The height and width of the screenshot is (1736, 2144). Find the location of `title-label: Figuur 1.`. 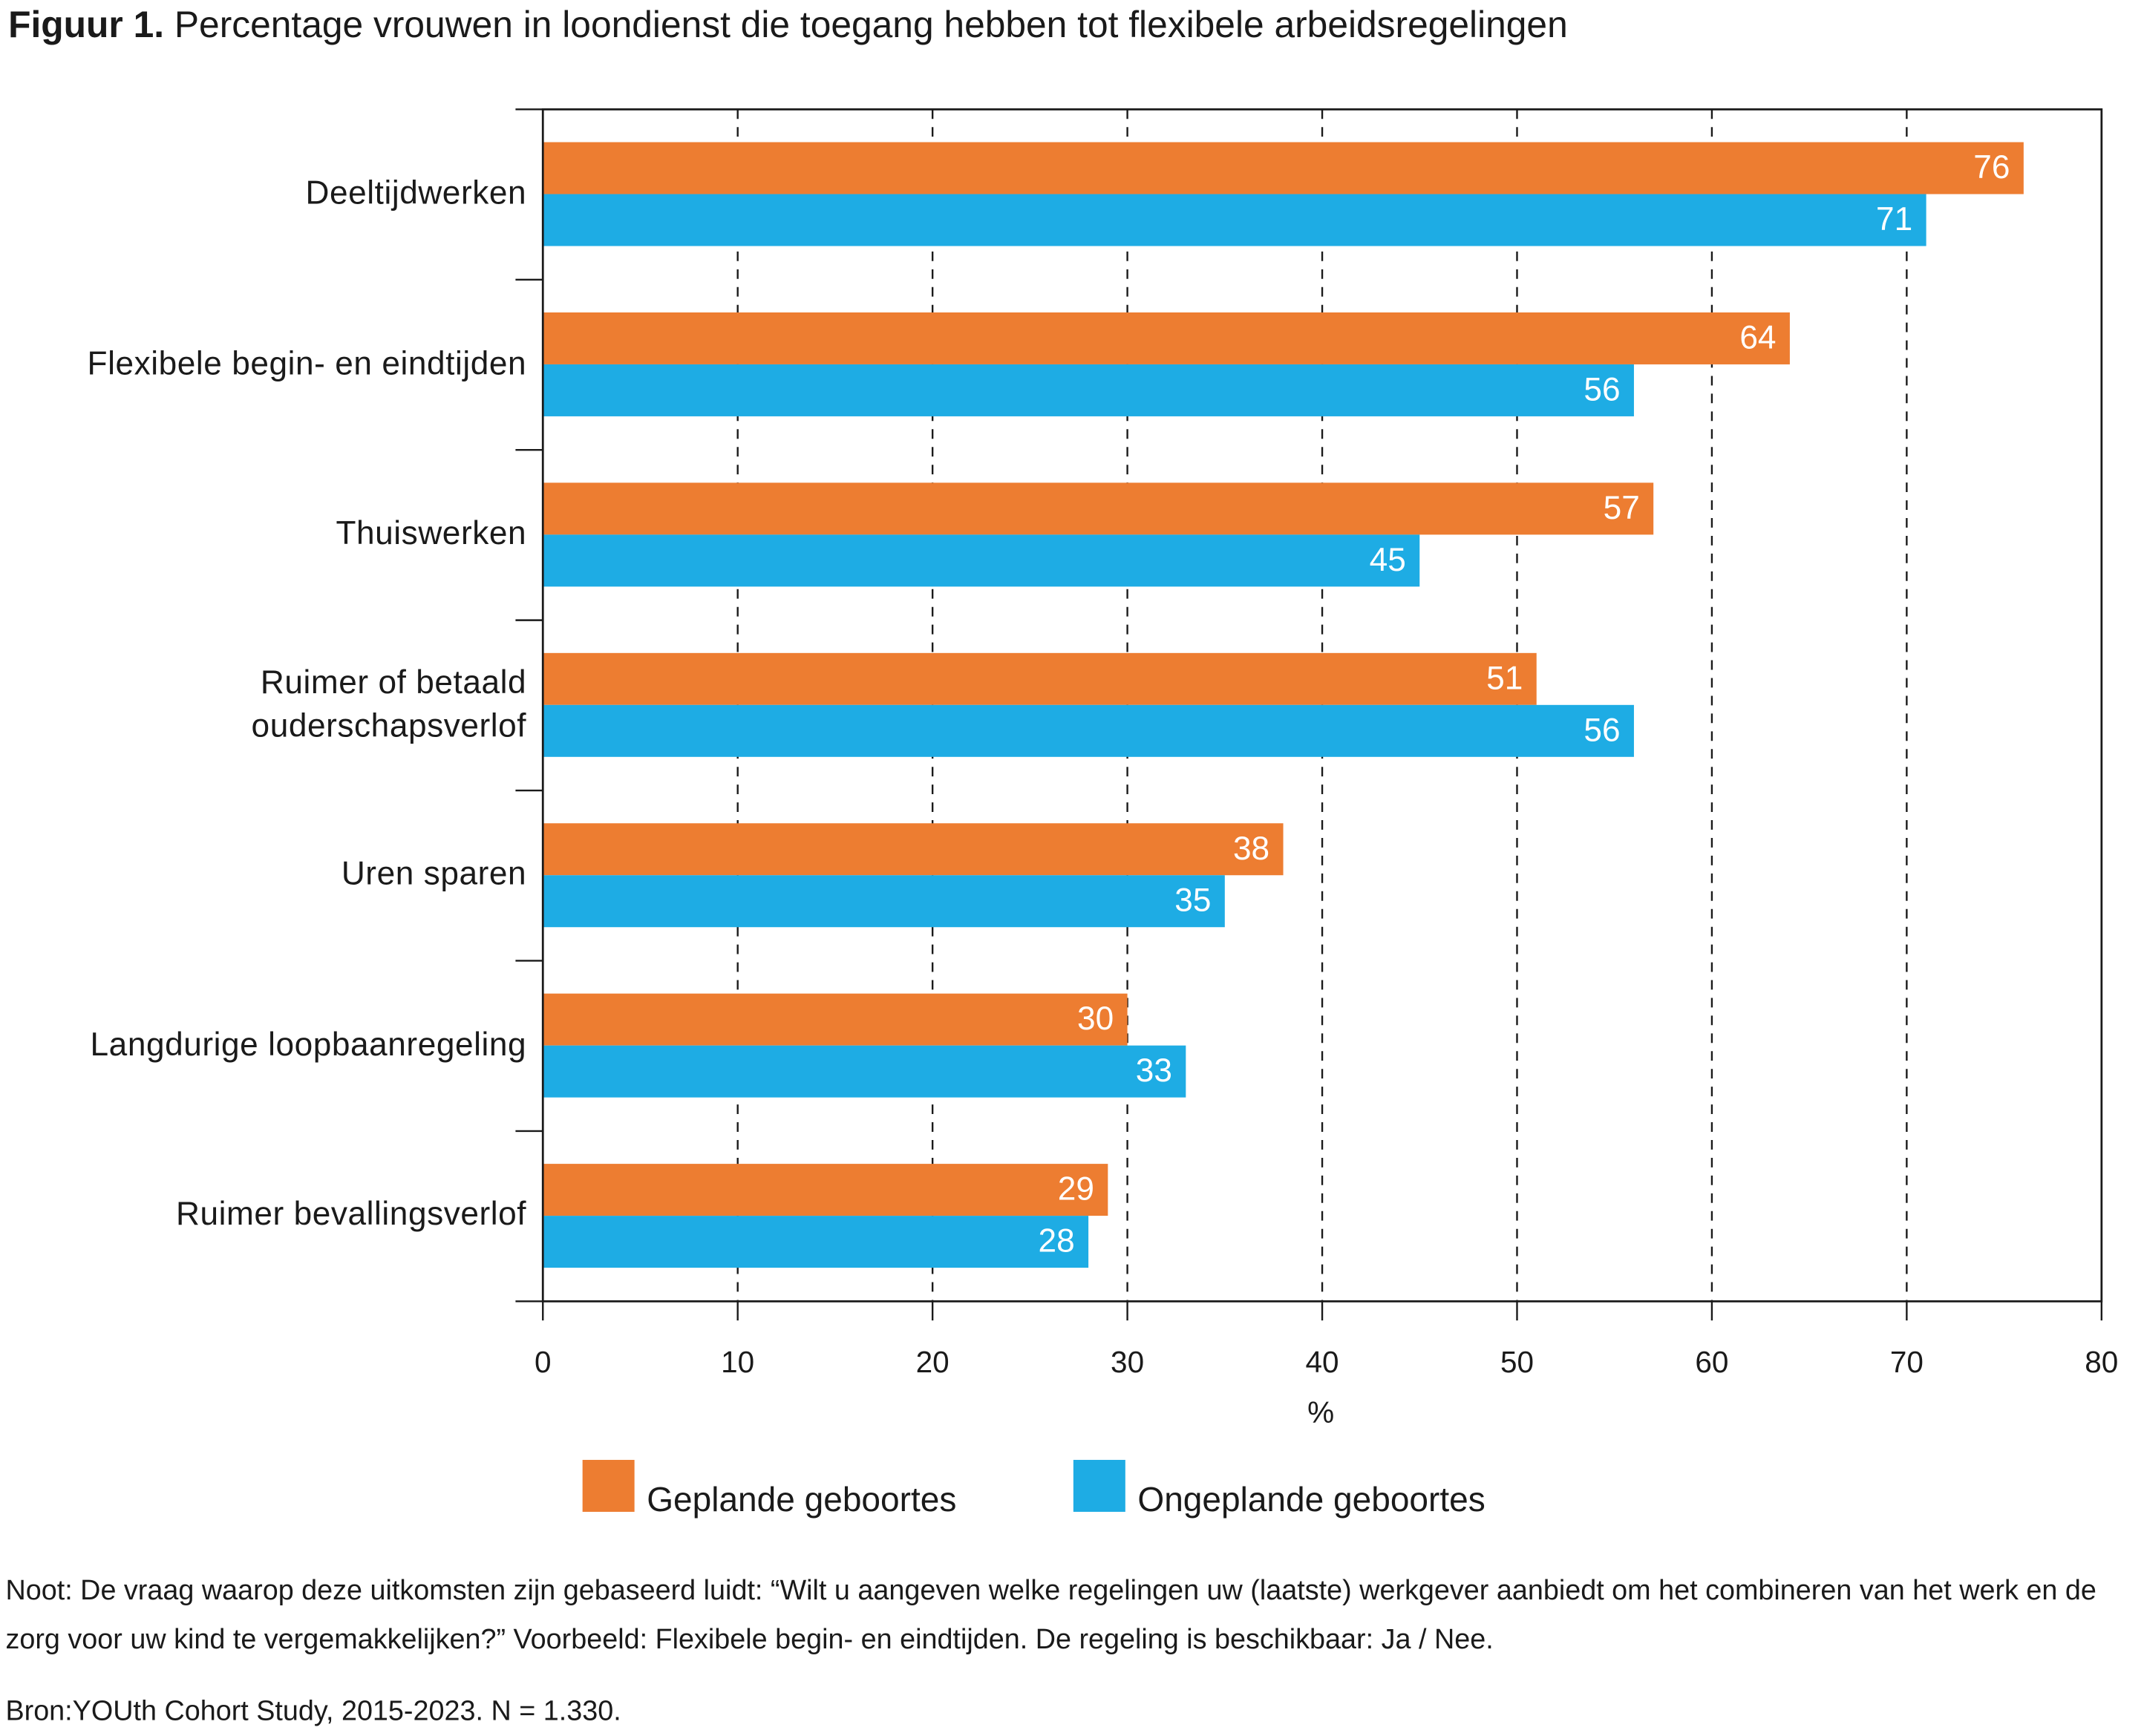

title-label: Figuur 1. is located at coordinates (86, 24).